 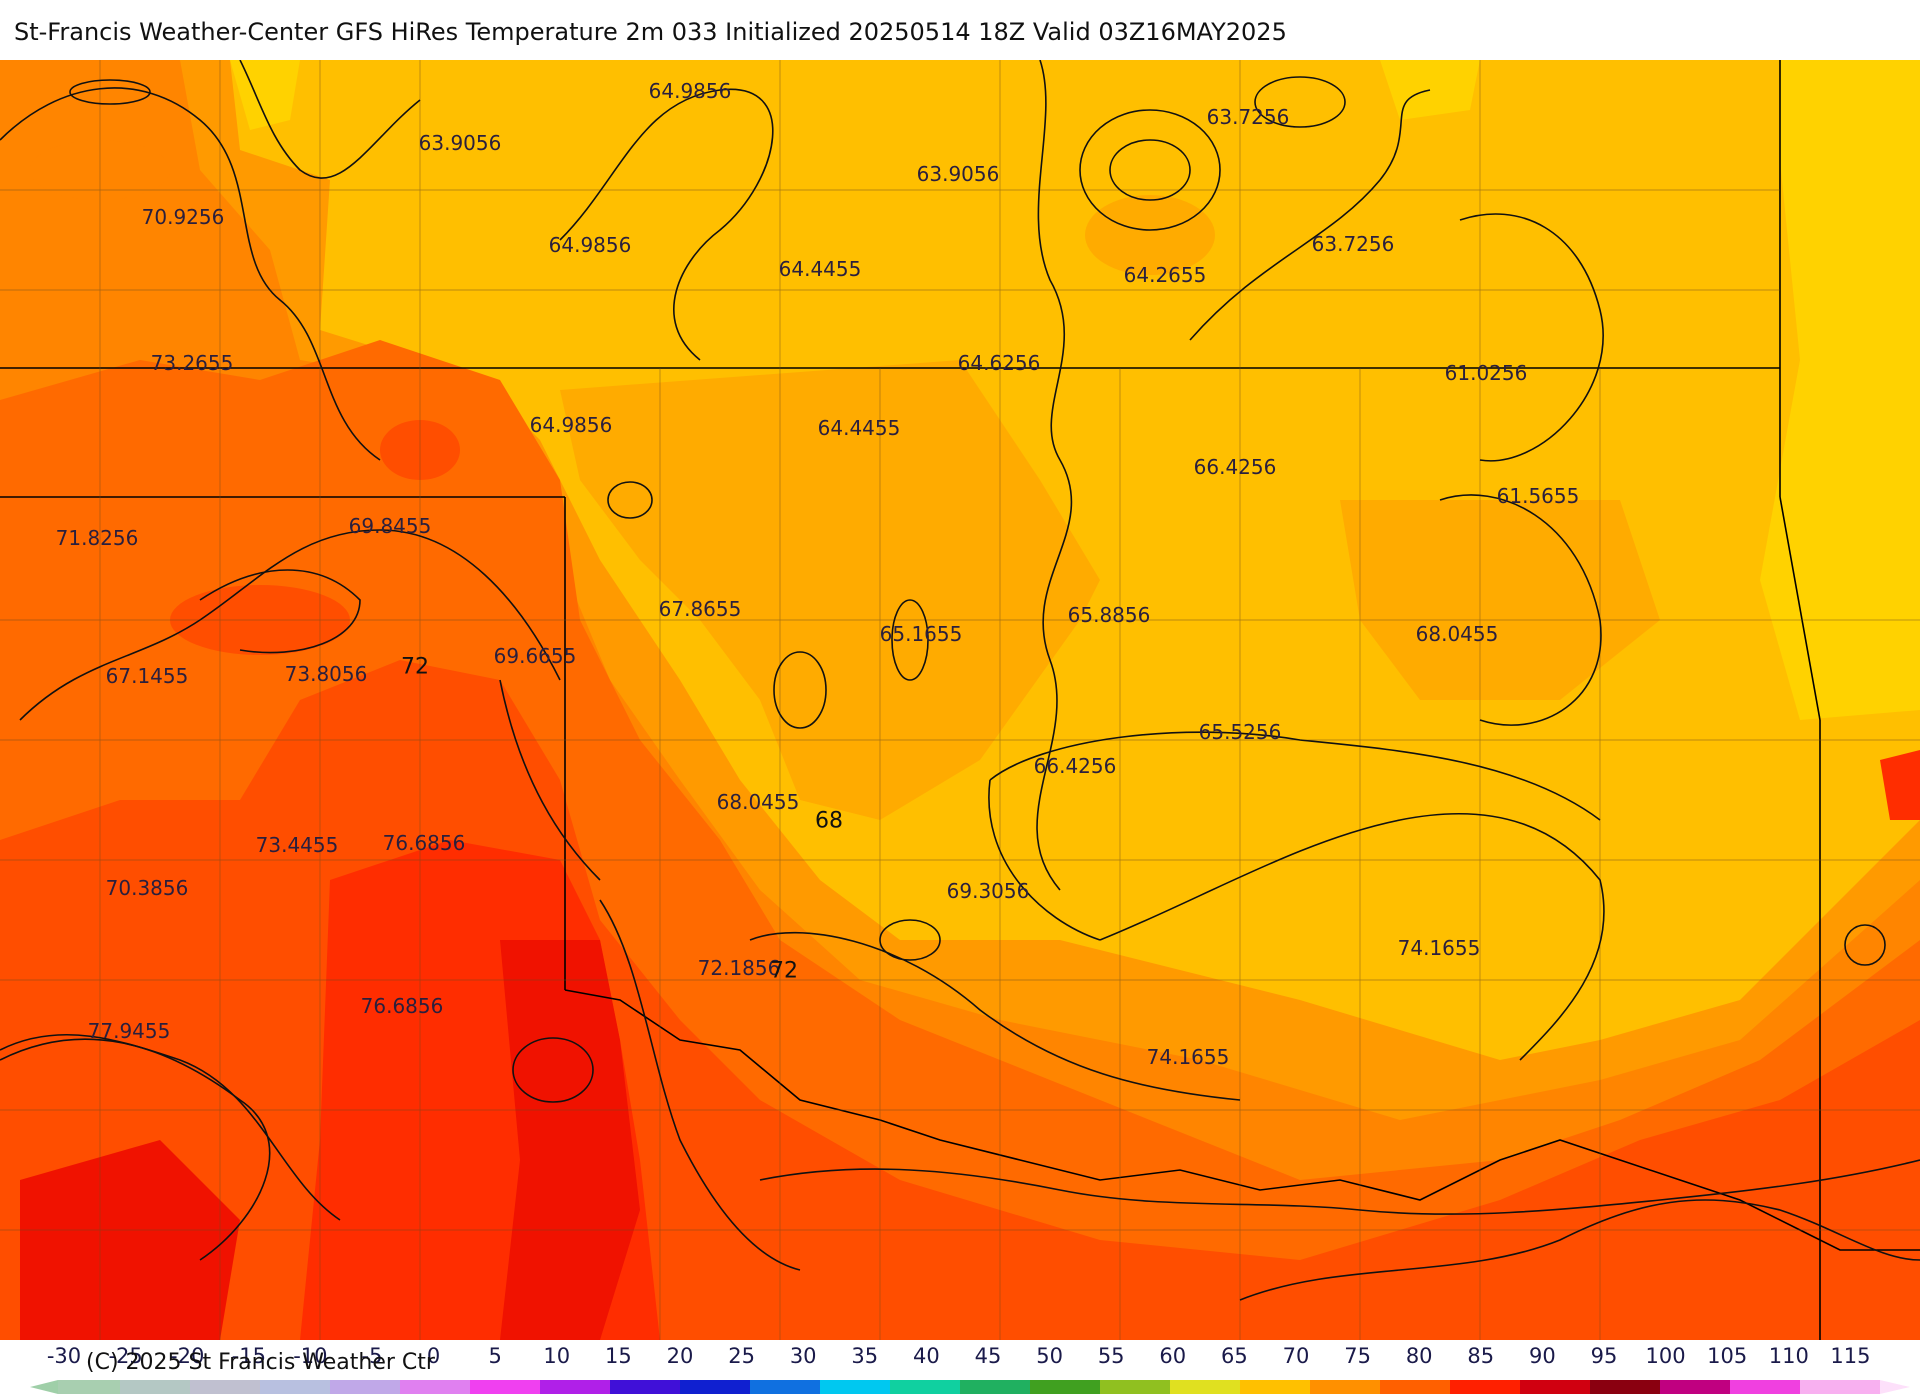 I want to click on colorbar-tick: 115, so click(x=1850, y=1356).